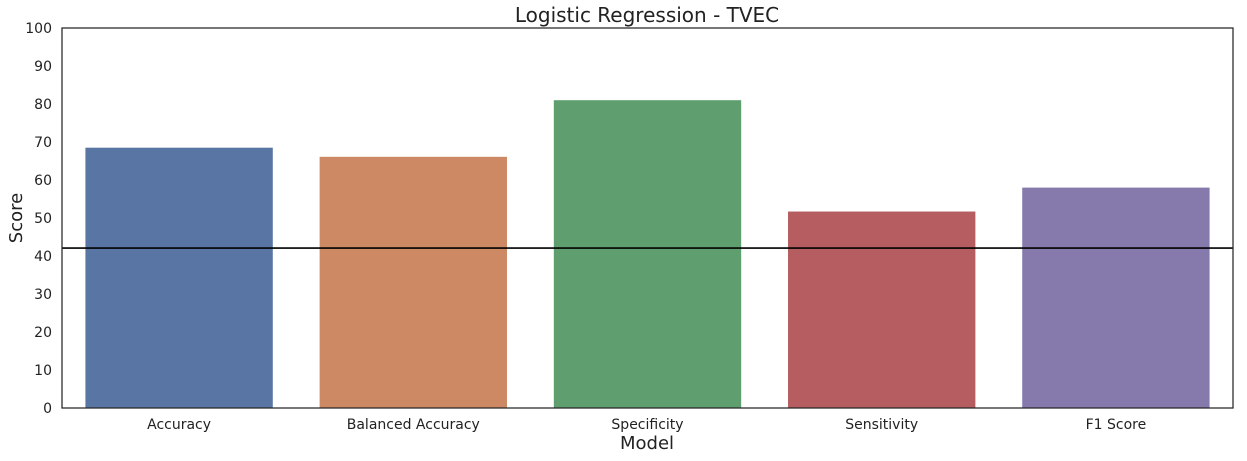 Image resolution: width=1247 pixels, height=461 pixels. What do you see at coordinates (43, 219) in the screenshot?
I see `y-tick-label: 50` at bounding box center [43, 219].